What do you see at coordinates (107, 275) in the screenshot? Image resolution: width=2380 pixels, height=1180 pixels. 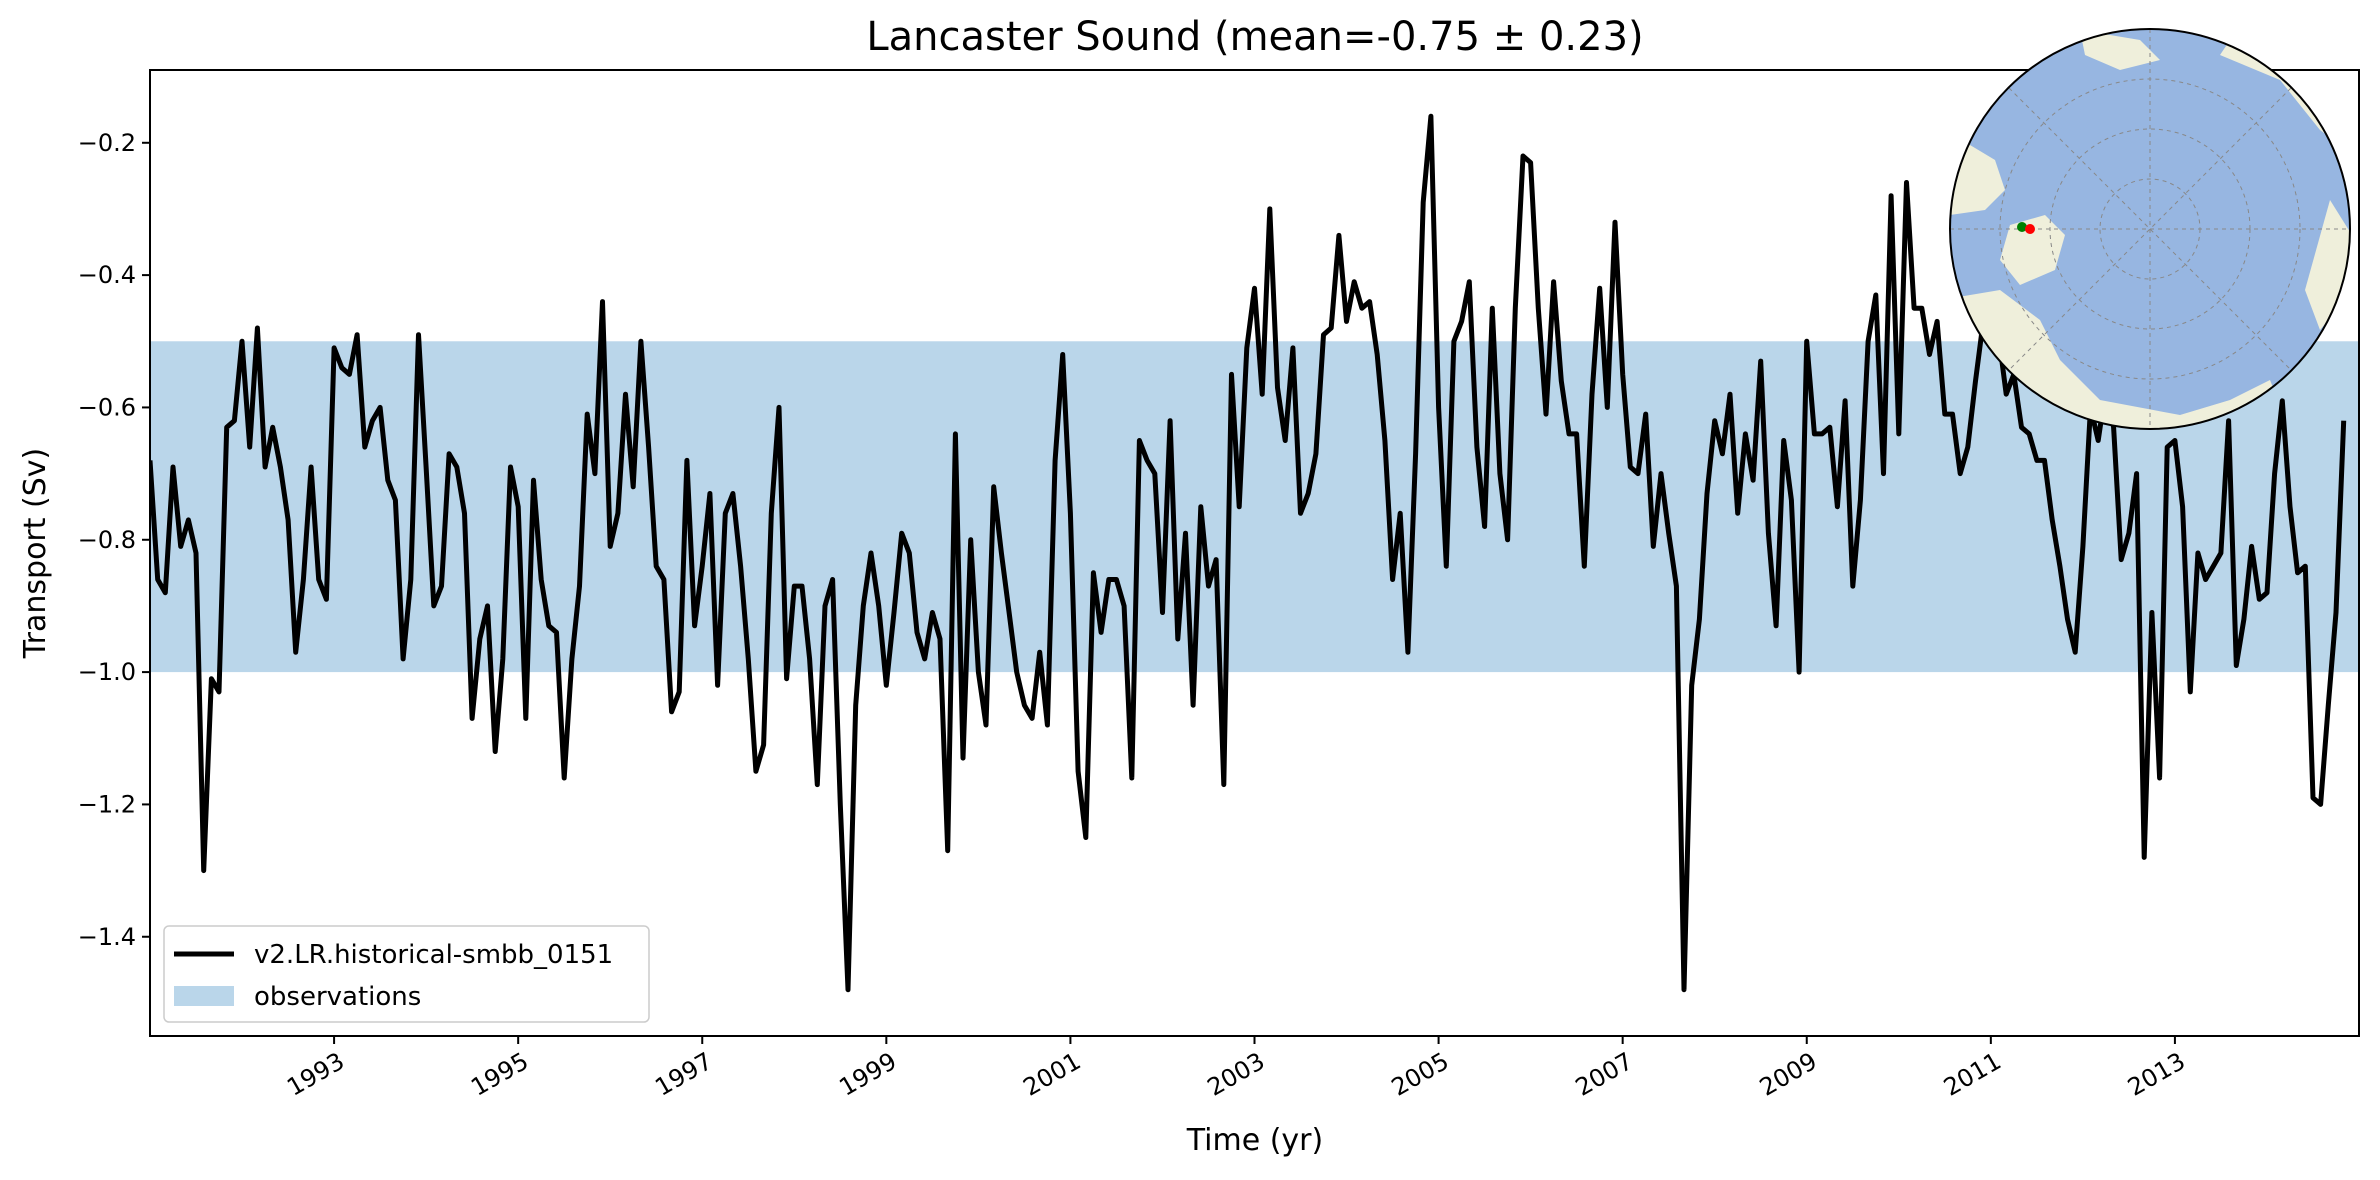 I see `y-tick-label: −0.4` at bounding box center [107, 275].